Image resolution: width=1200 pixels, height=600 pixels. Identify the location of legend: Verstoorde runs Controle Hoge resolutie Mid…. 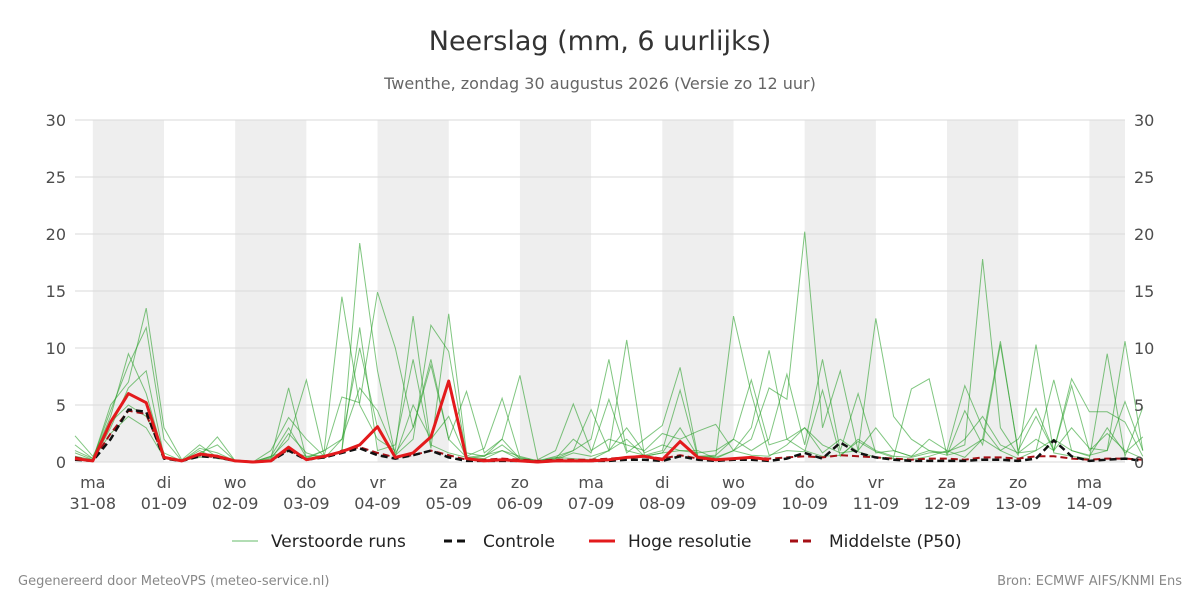
(597, 542).